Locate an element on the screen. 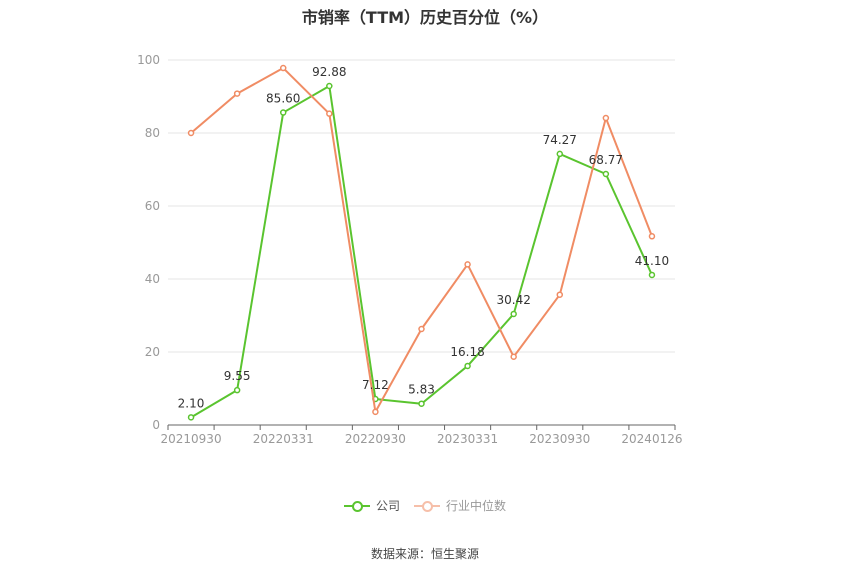 This screenshot has width=850, height=574. data-label: 74.27 is located at coordinates (560, 140).